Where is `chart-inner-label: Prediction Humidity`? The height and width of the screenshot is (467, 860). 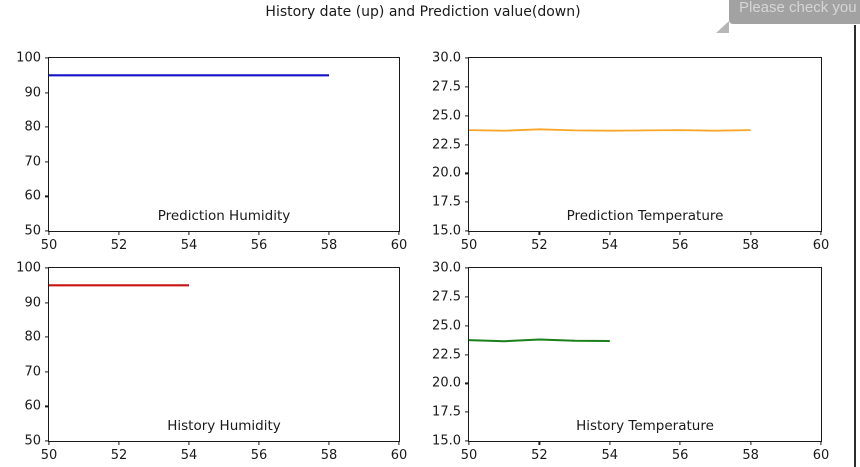
chart-inner-label: Prediction Humidity is located at coordinates (224, 216).